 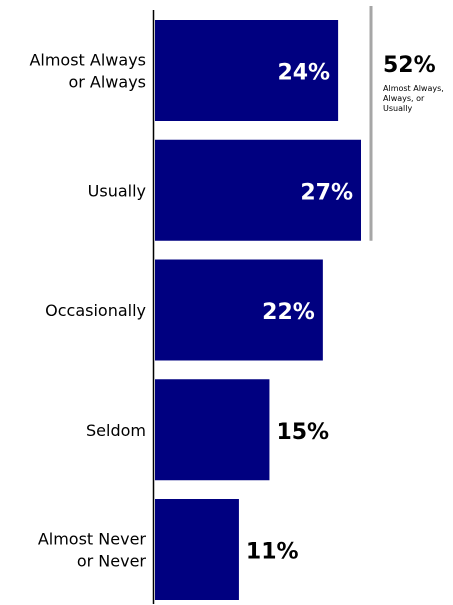 I want to click on bracket-caption: Always, or, so click(x=404, y=98).